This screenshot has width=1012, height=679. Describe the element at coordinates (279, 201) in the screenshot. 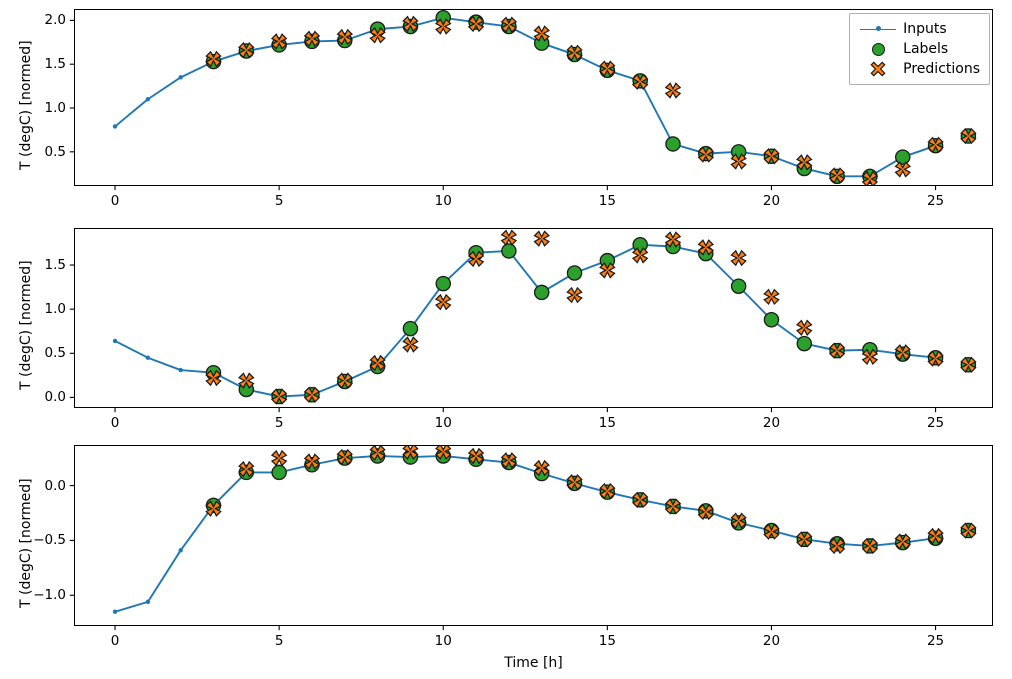

I see `x-tick-label: 5` at that location.